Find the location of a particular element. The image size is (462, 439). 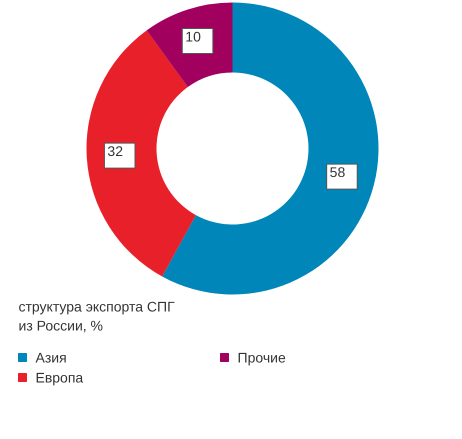

legend-label: Прочие is located at coordinates (262, 358).